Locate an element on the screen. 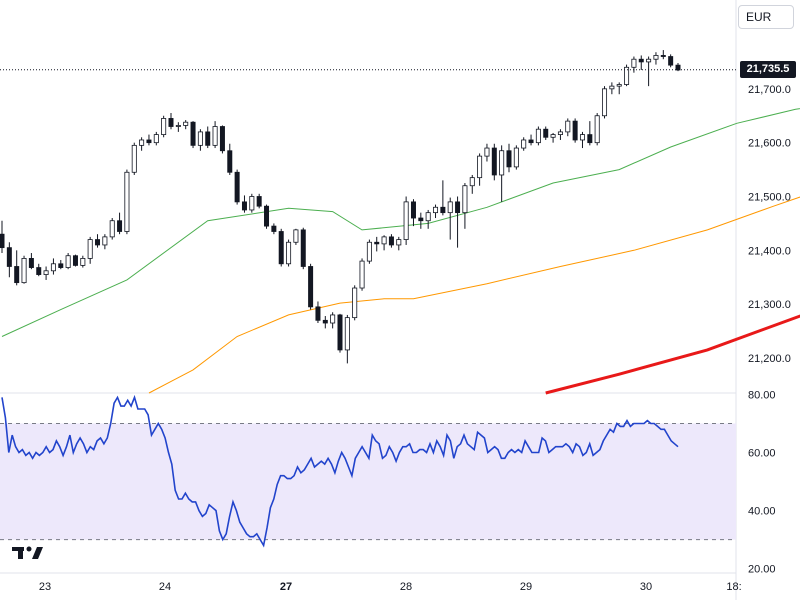 The width and height of the screenshot is (800, 600). currency-selector-button: EUR is located at coordinates (766, 17).